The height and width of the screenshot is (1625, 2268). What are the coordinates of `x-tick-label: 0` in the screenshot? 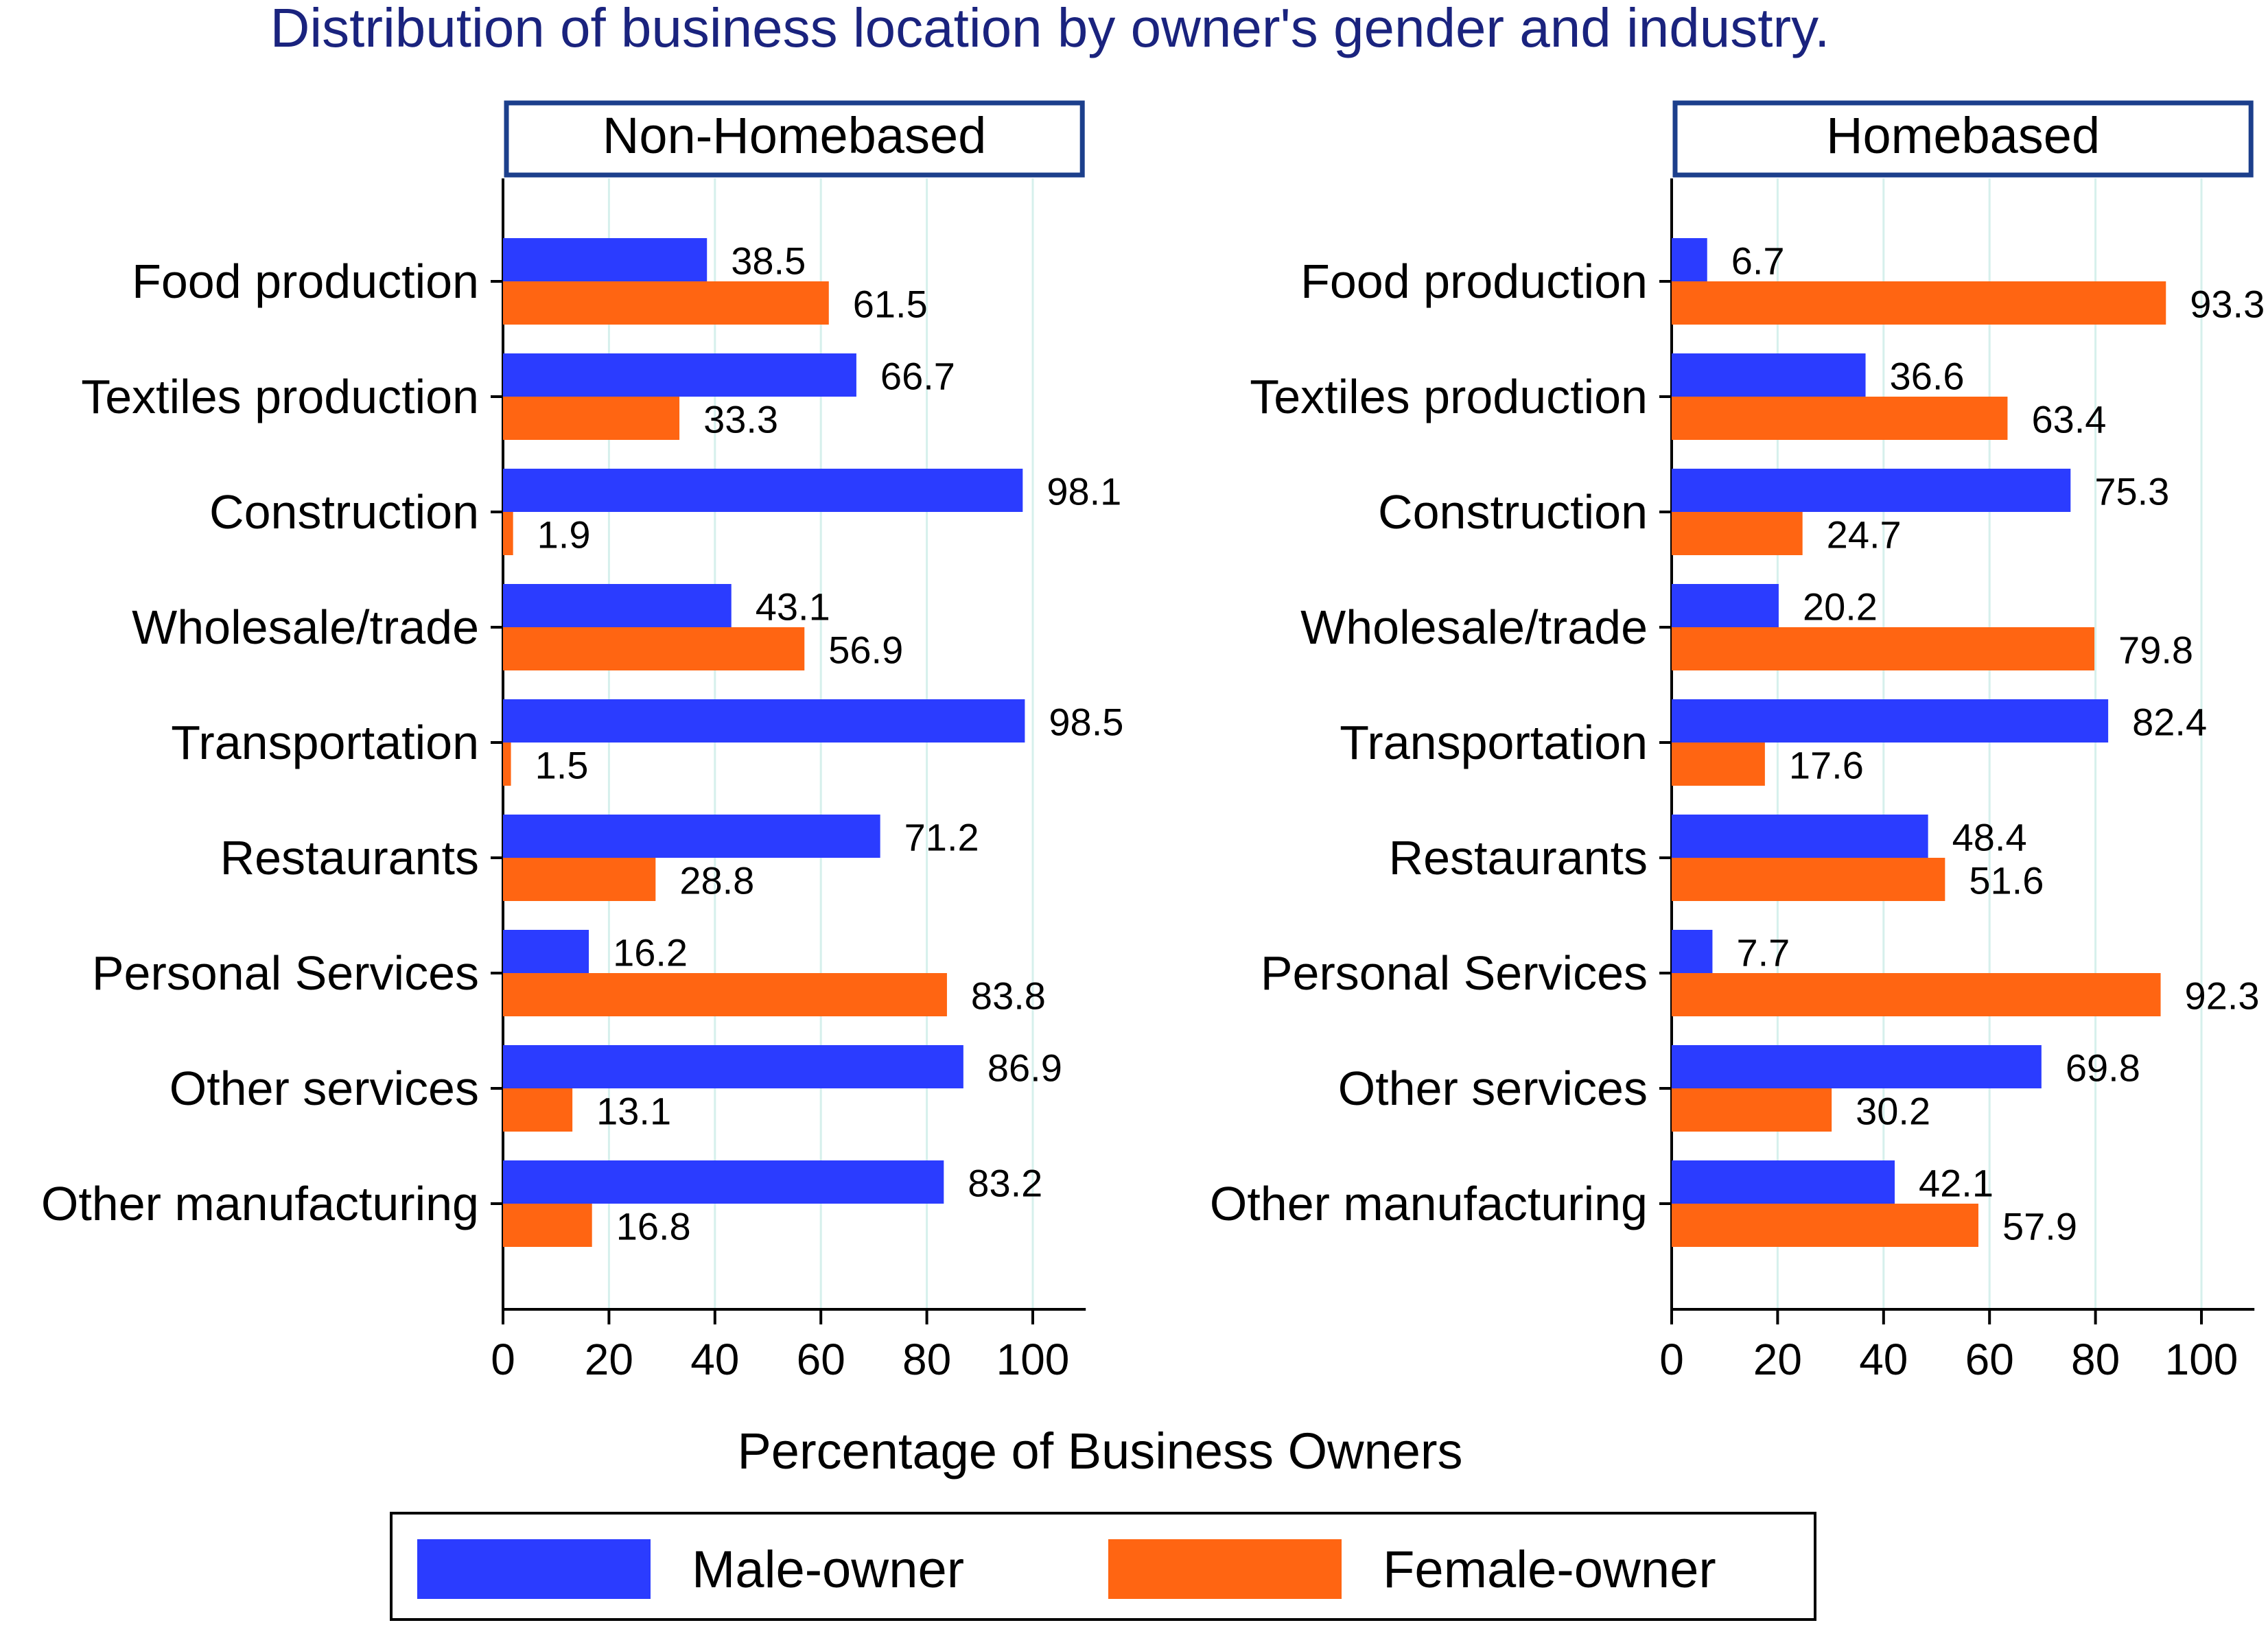 It's located at (1671, 1360).